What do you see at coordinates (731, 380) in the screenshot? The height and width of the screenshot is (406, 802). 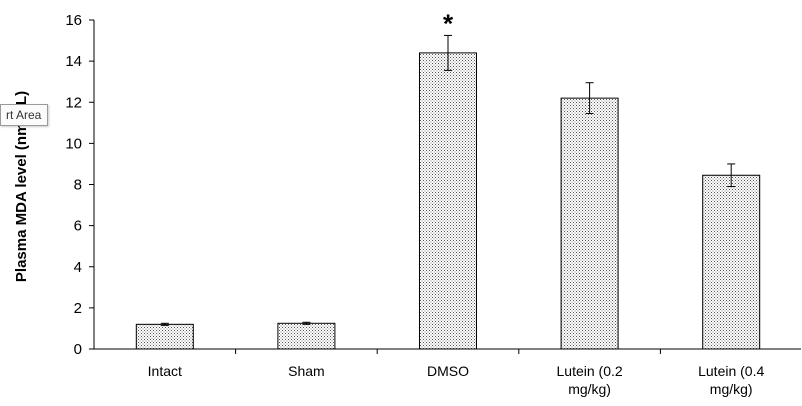 I see `category-label: Lutein (0.4 mg/kg)` at bounding box center [731, 380].